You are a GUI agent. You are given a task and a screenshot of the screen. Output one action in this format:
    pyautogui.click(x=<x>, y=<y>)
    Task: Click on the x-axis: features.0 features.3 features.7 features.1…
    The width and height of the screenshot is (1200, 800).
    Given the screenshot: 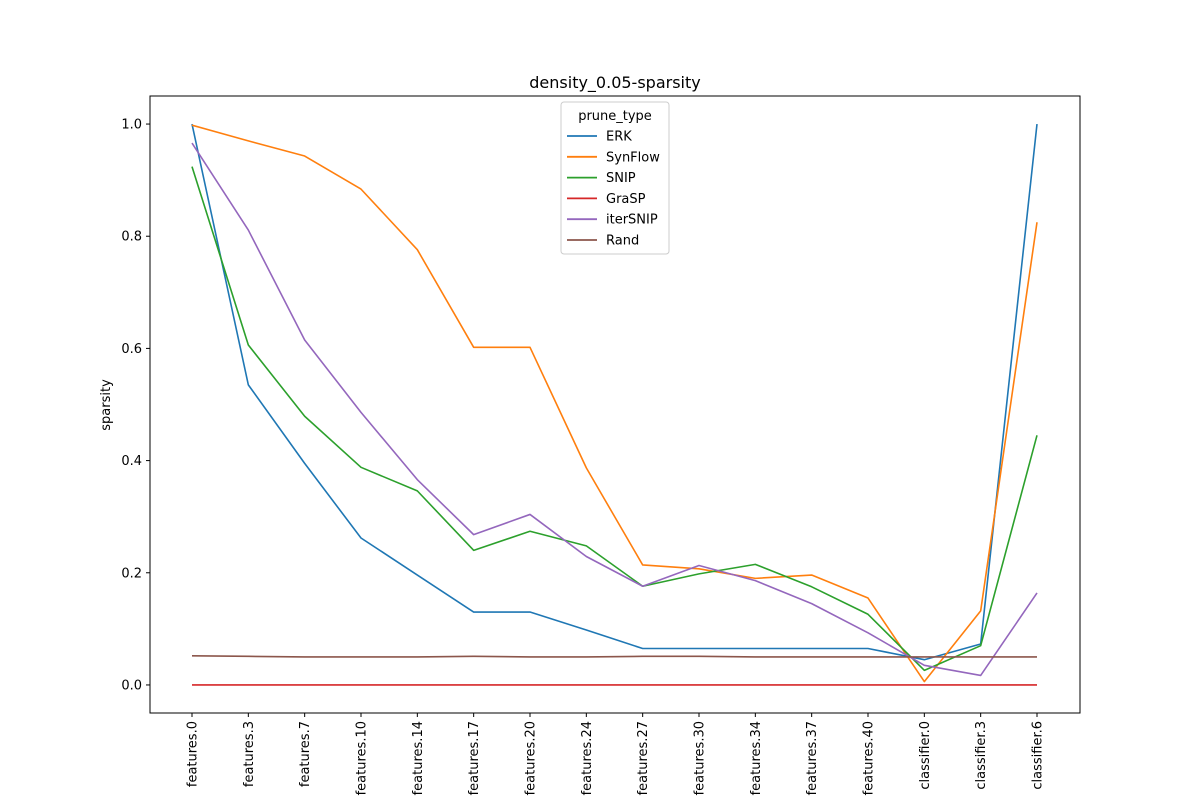 What is the action you would take?
    pyautogui.click(x=616, y=754)
    